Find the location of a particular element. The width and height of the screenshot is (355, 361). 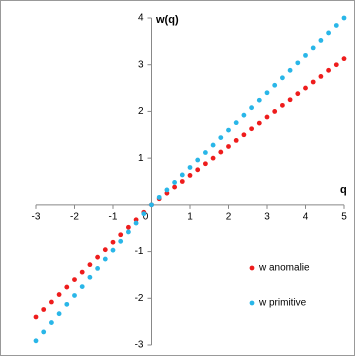

x-tick-label: 3 is located at coordinates (267, 216).